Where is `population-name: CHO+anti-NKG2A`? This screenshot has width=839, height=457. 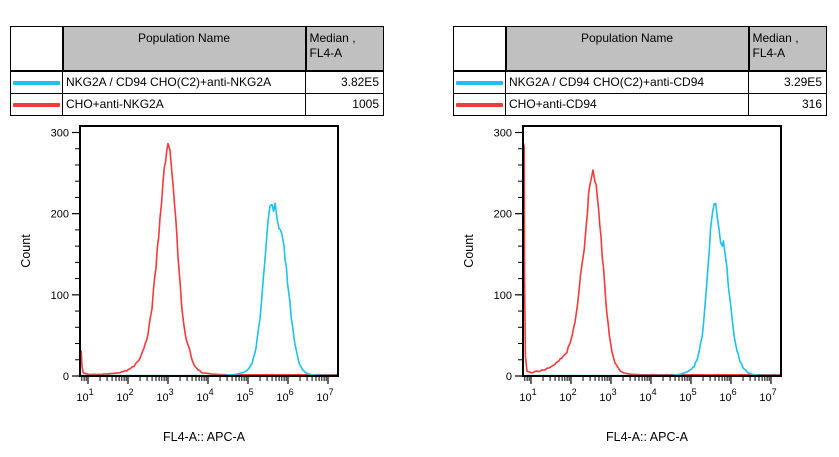
population-name: CHO+anti-NKG2A is located at coordinates (184, 104).